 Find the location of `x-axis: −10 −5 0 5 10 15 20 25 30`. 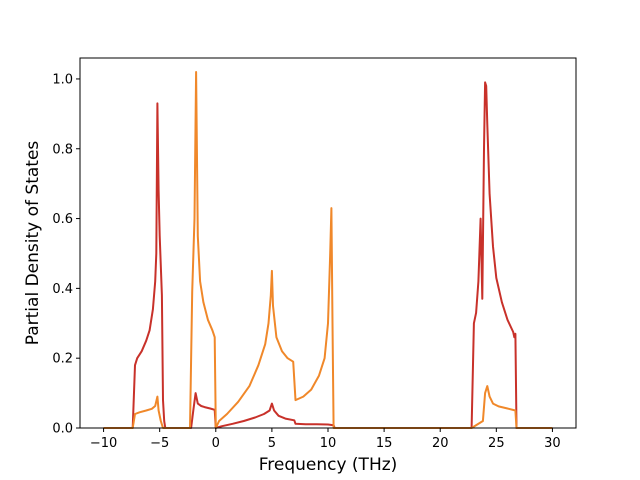

x-axis: −10 −5 0 5 10 15 20 25 30 is located at coordinates (325, 439).